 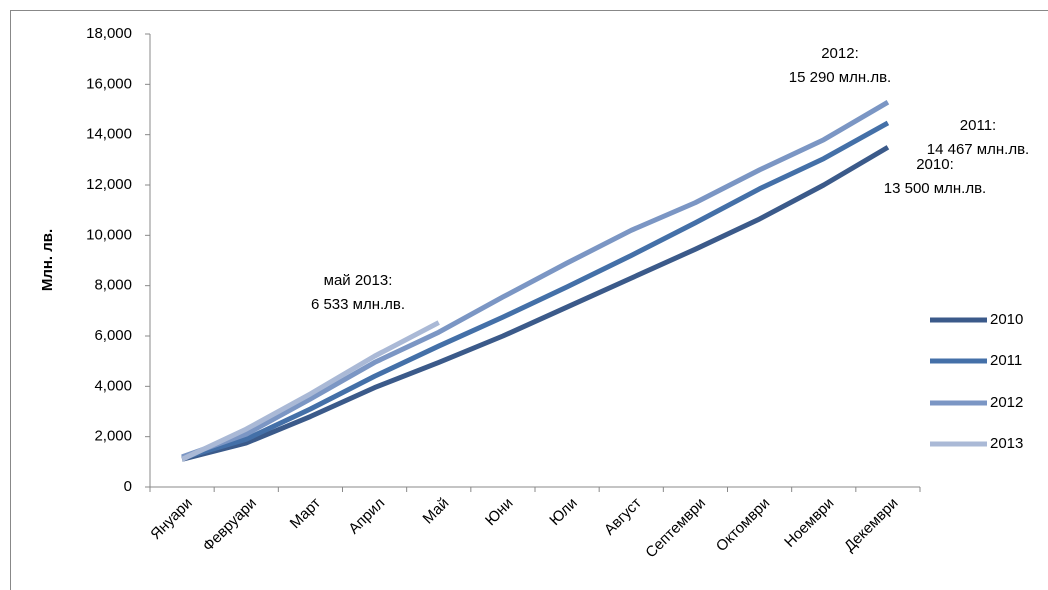 What do you see at coordinates (1006, 443) in the screenshot?
I see `legend-label: 2013` at bounding box center [1006, 443].